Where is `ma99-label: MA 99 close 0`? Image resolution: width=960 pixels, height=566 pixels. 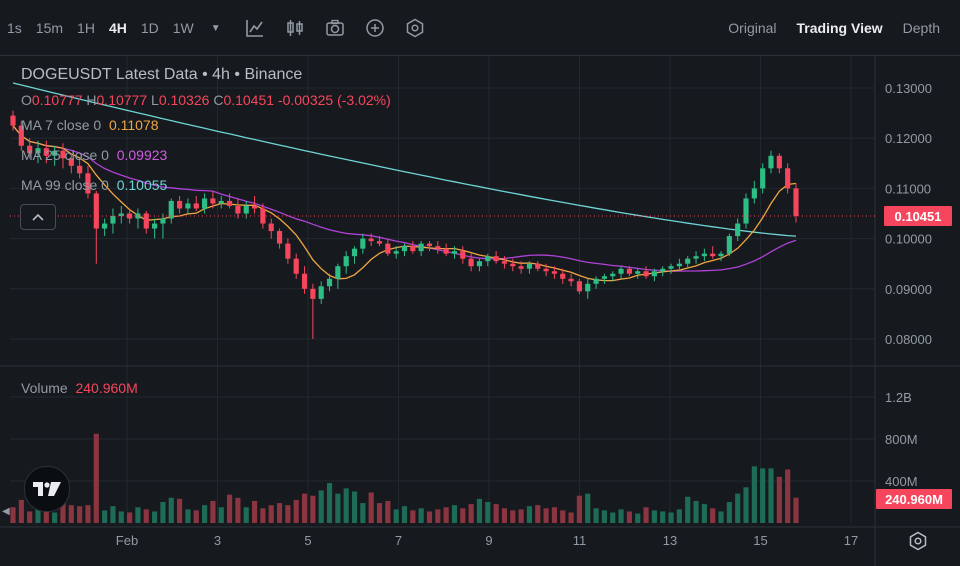
ma99-label: MA 99 close 0 is located at coordinates (65, 185).